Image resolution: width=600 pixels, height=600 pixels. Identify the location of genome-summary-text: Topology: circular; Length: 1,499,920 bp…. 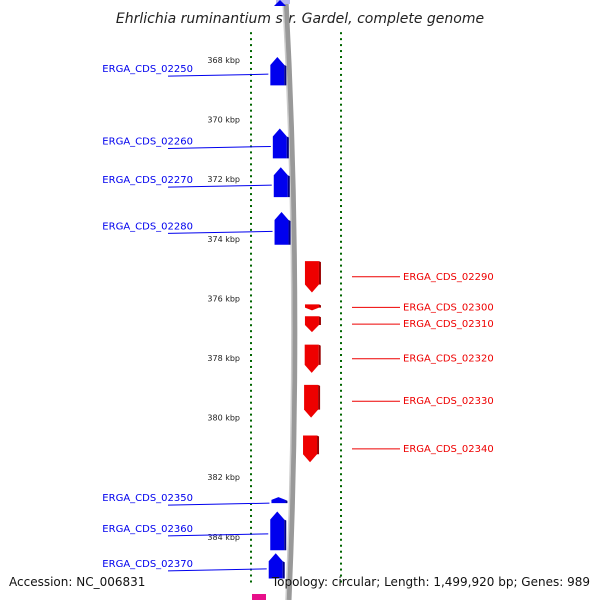
(430, 582).